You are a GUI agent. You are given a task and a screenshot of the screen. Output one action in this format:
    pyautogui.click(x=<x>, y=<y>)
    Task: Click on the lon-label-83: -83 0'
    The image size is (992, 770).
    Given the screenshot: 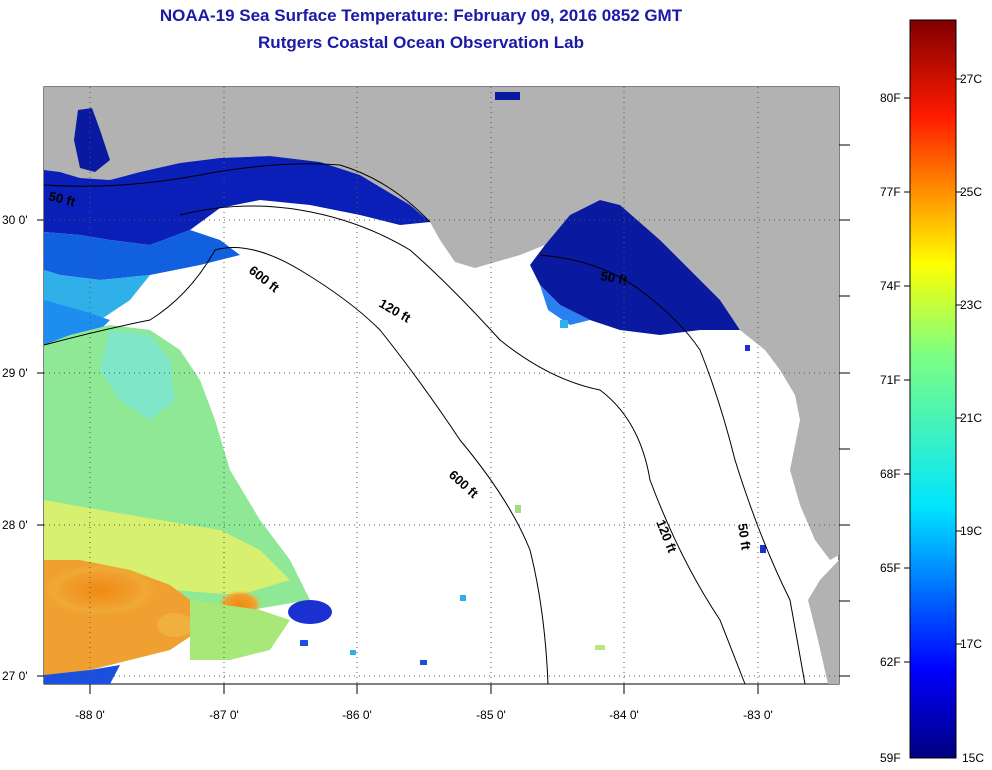 What is the action you would take?
    pyautogui.click(x=758, y=715)
    